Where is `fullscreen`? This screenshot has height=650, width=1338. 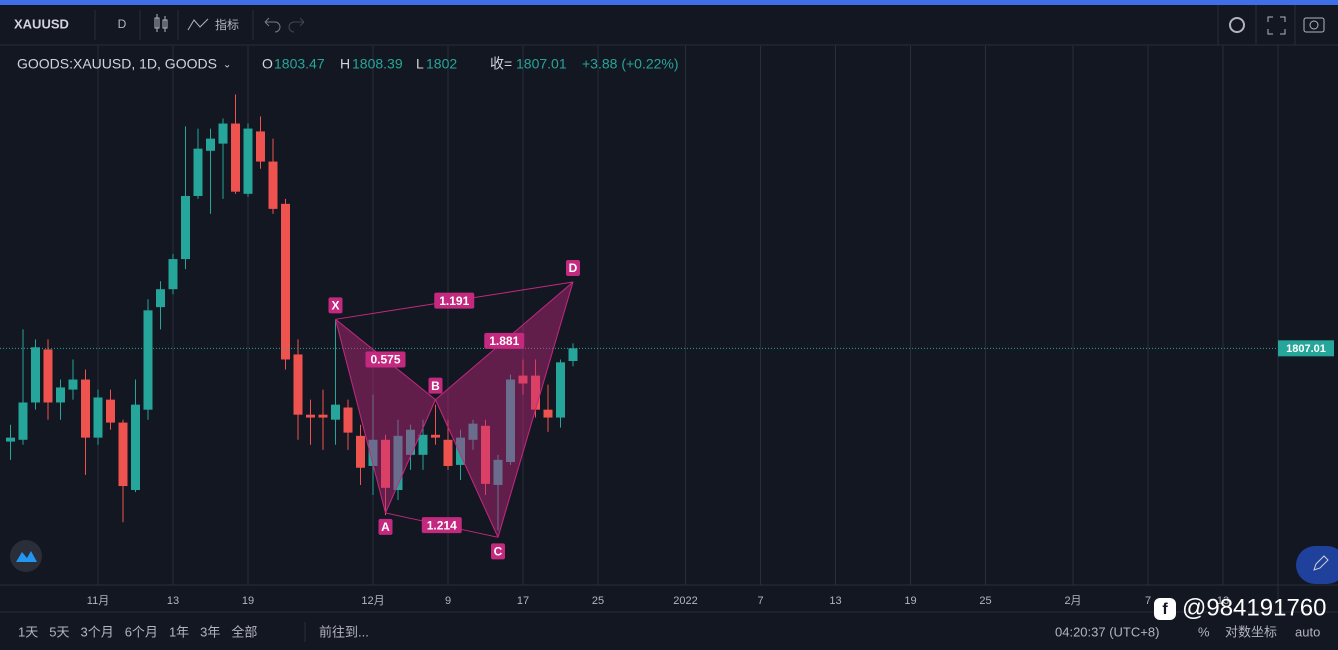
fullscreen is located at coordinates (1276, 25).